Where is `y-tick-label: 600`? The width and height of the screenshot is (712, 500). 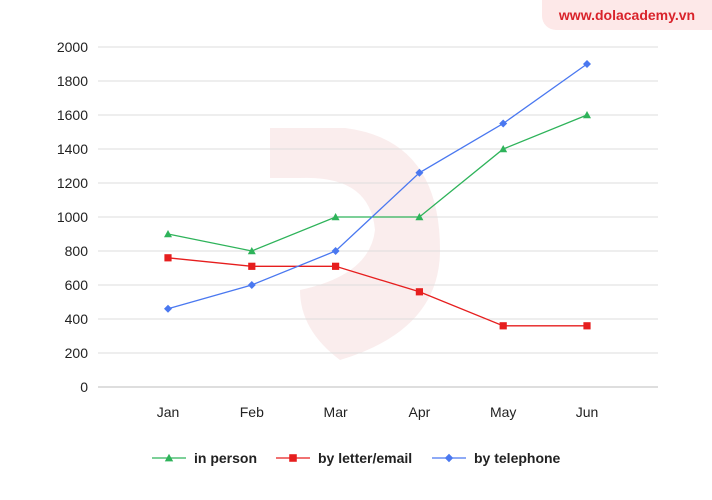 y-tick-label: 600 is located at coordinates (77, 285).